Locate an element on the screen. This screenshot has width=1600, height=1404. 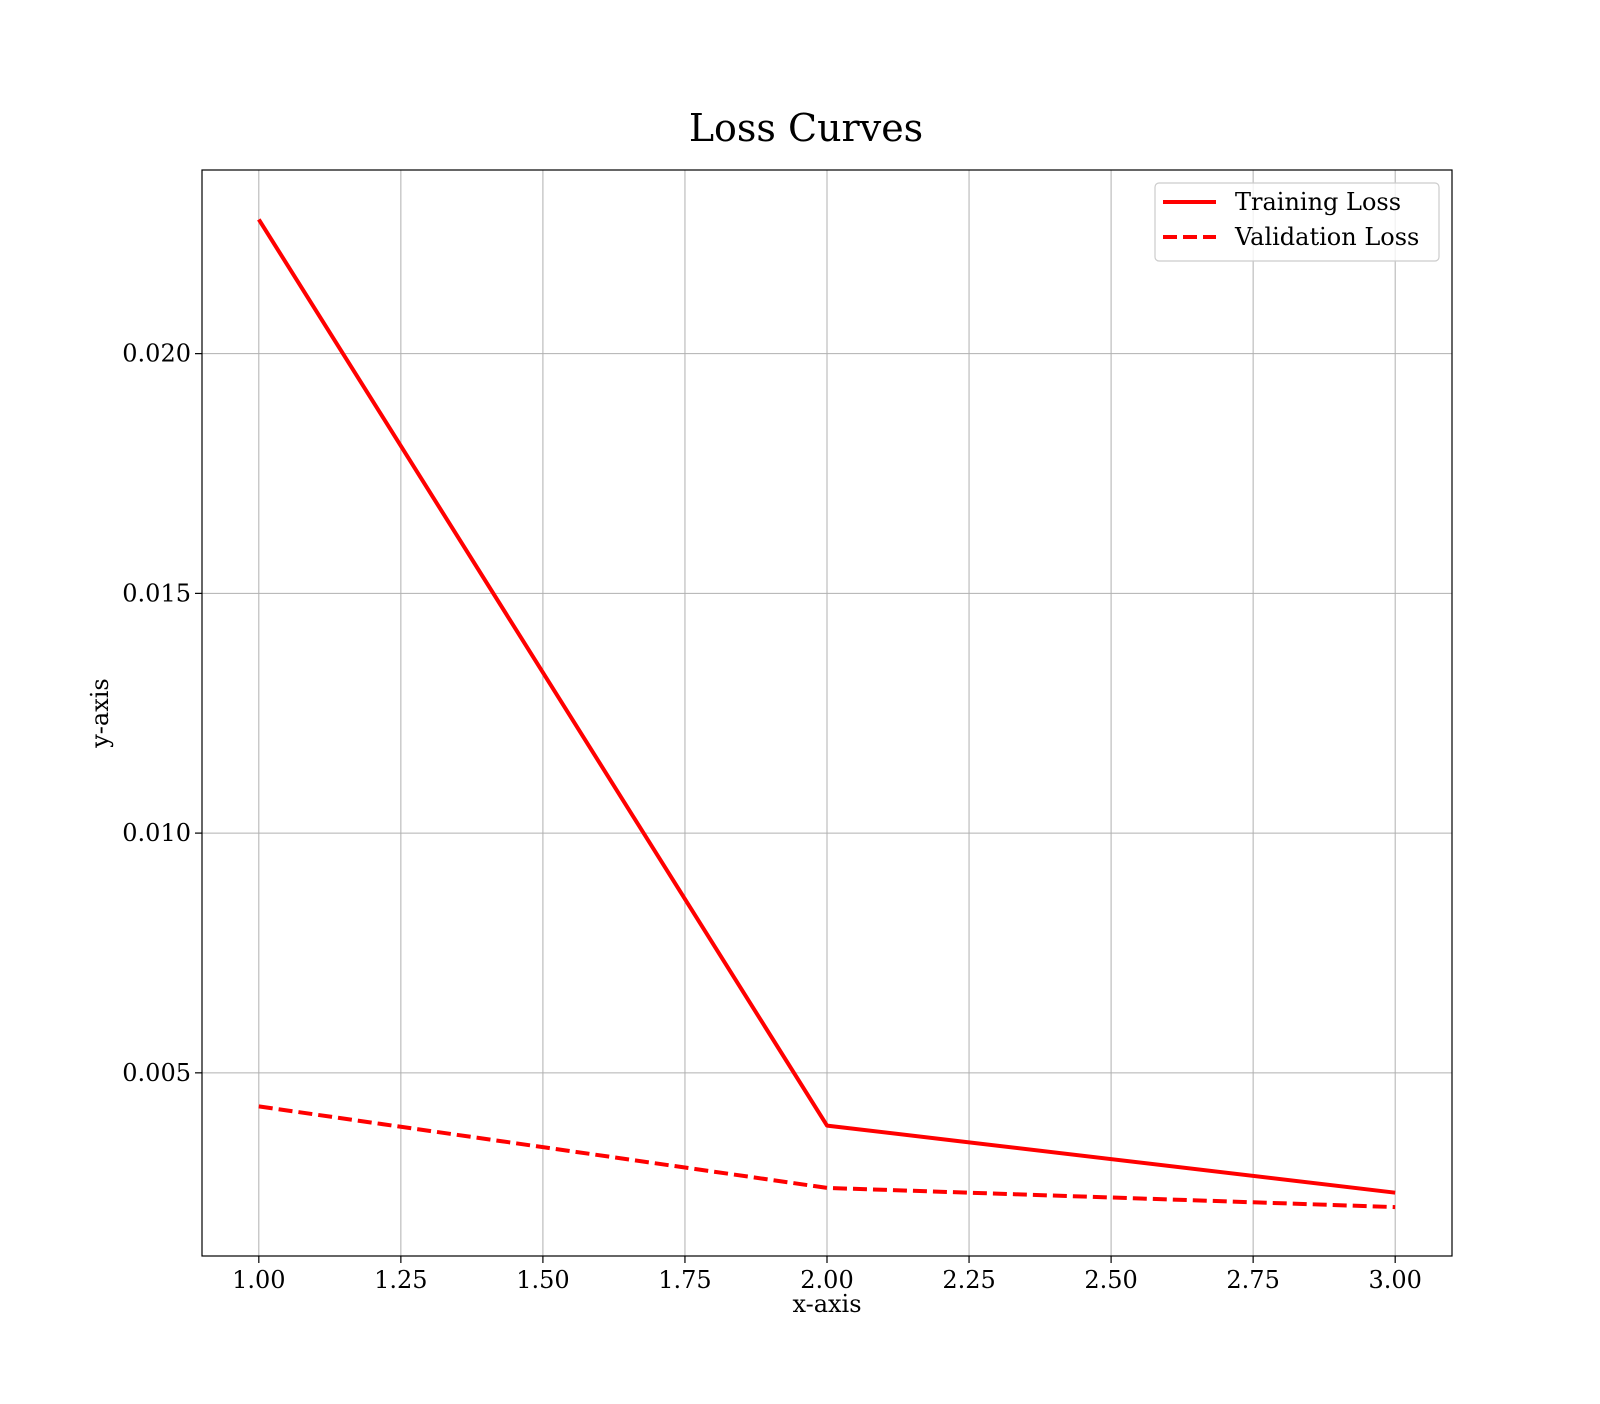
x-tick-label: 1.00 is located at coordinates (258, 1280).